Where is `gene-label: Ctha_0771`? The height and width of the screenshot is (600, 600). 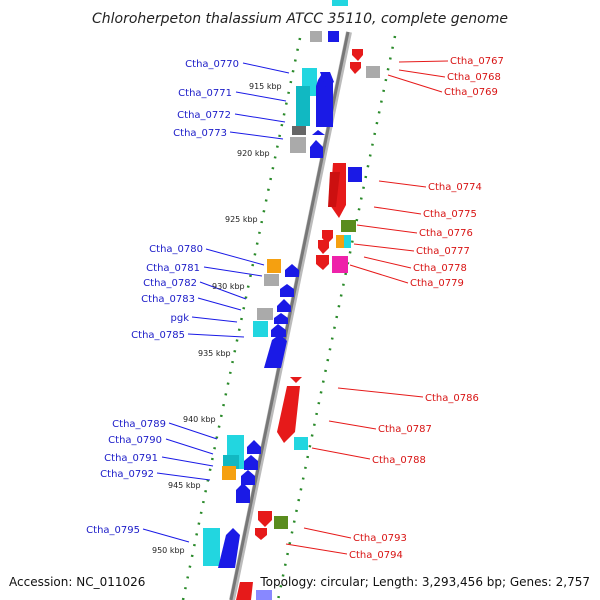
gene-label: Ctha_0771 is located at coordinates (205, 93).